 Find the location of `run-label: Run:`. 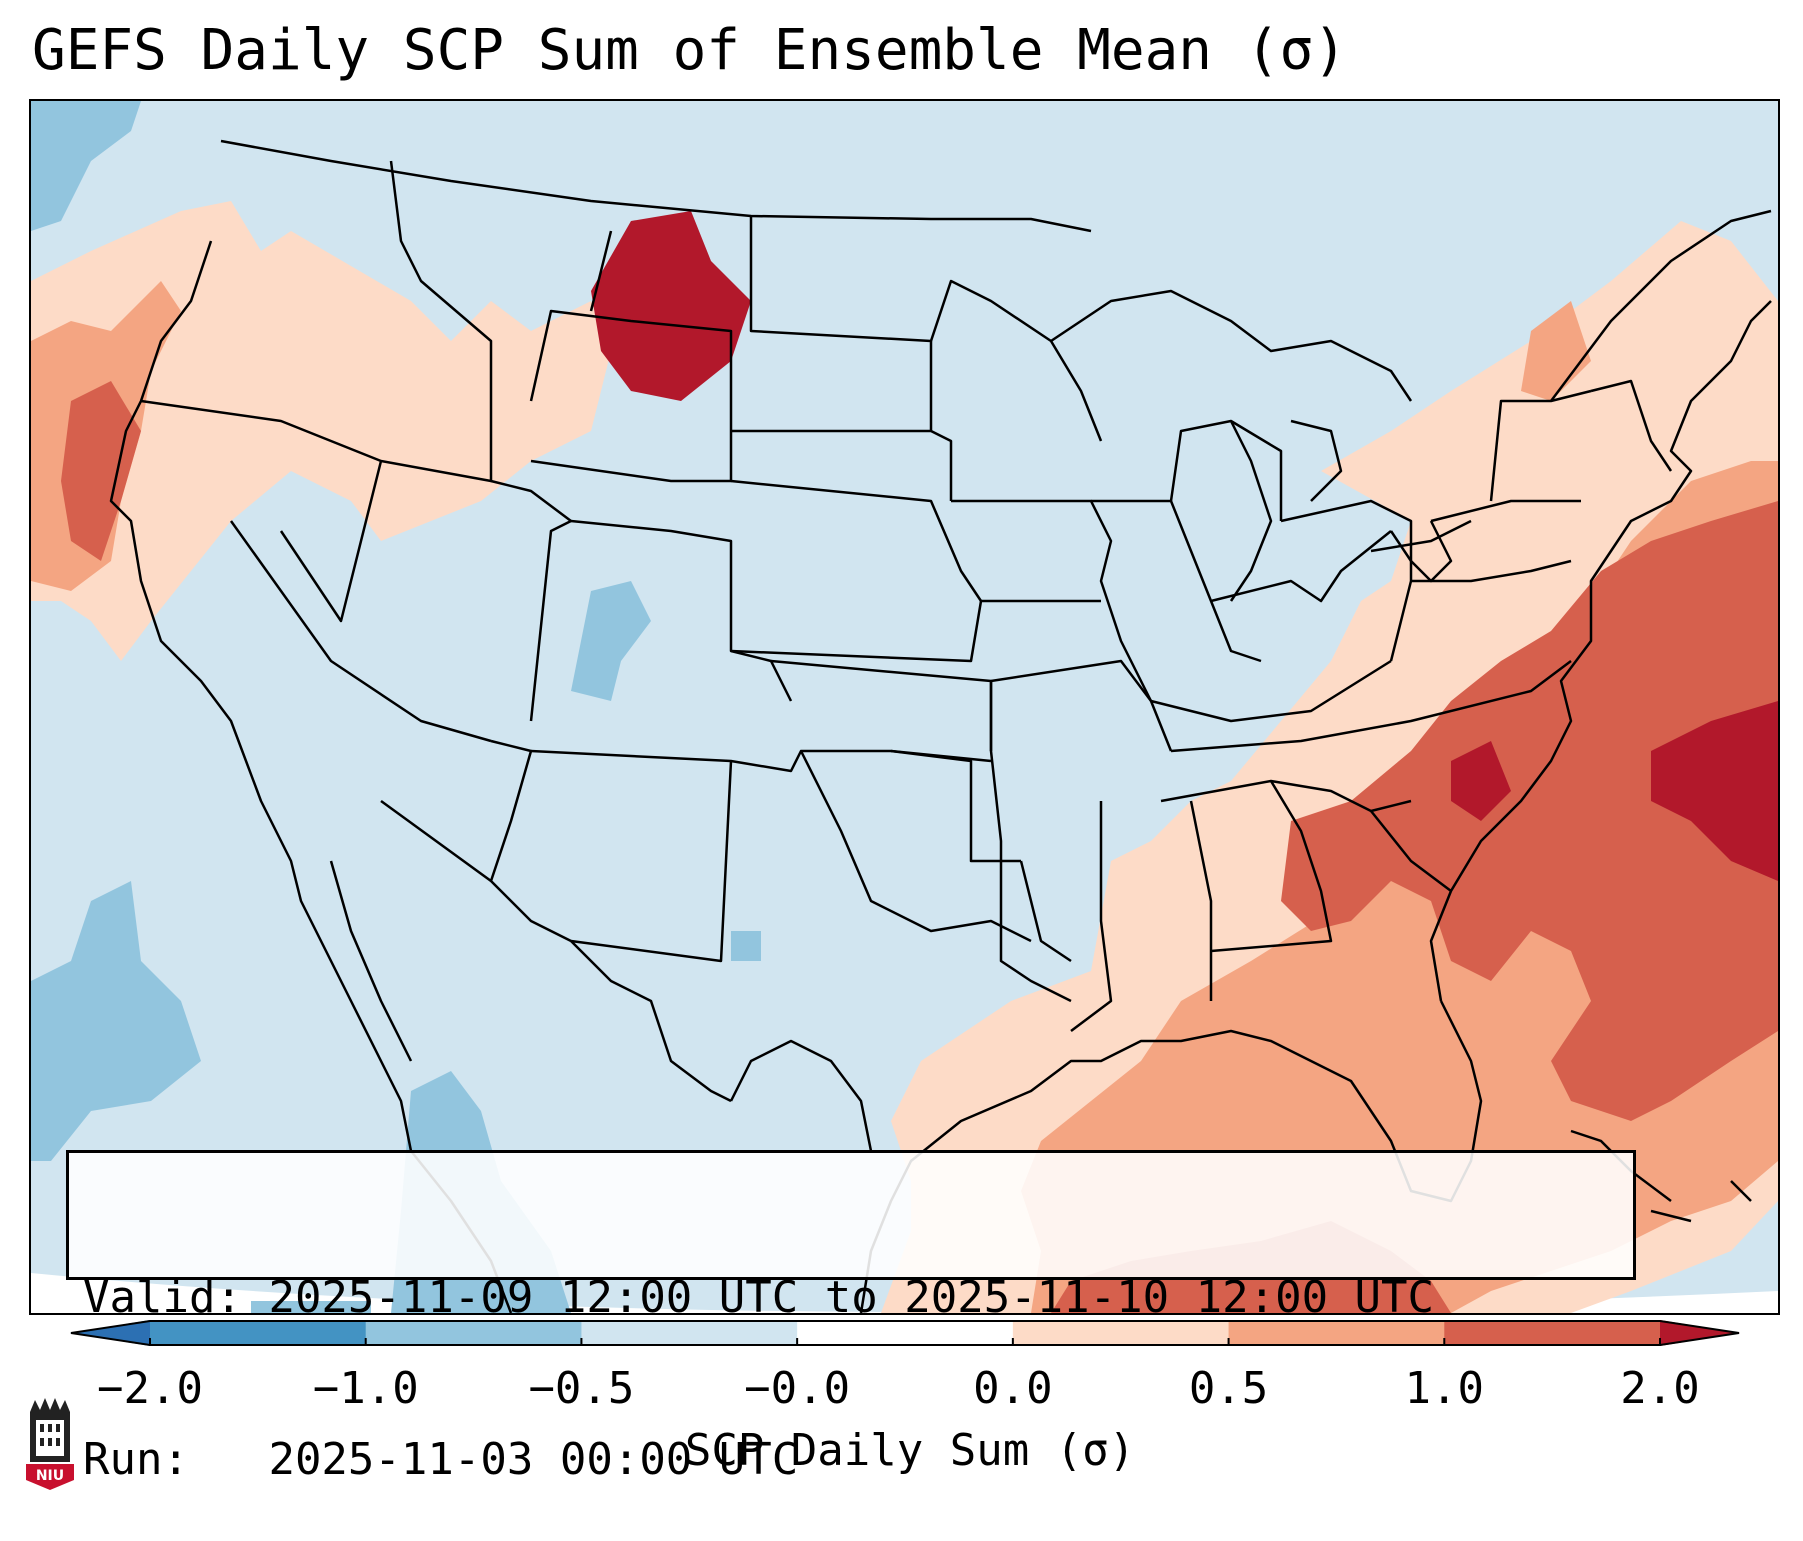

run-label: Run: is located at coordinates (136, 1459).